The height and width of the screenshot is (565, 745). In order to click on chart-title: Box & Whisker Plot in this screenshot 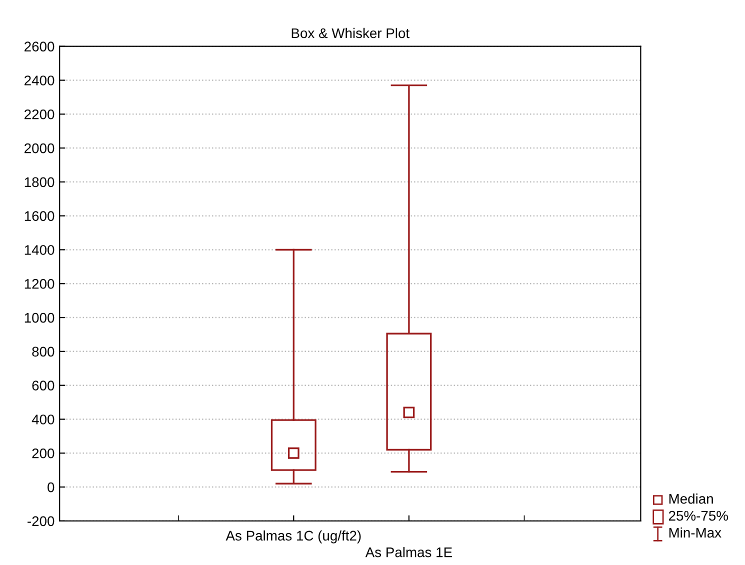, I will do `click(351, 33)`.